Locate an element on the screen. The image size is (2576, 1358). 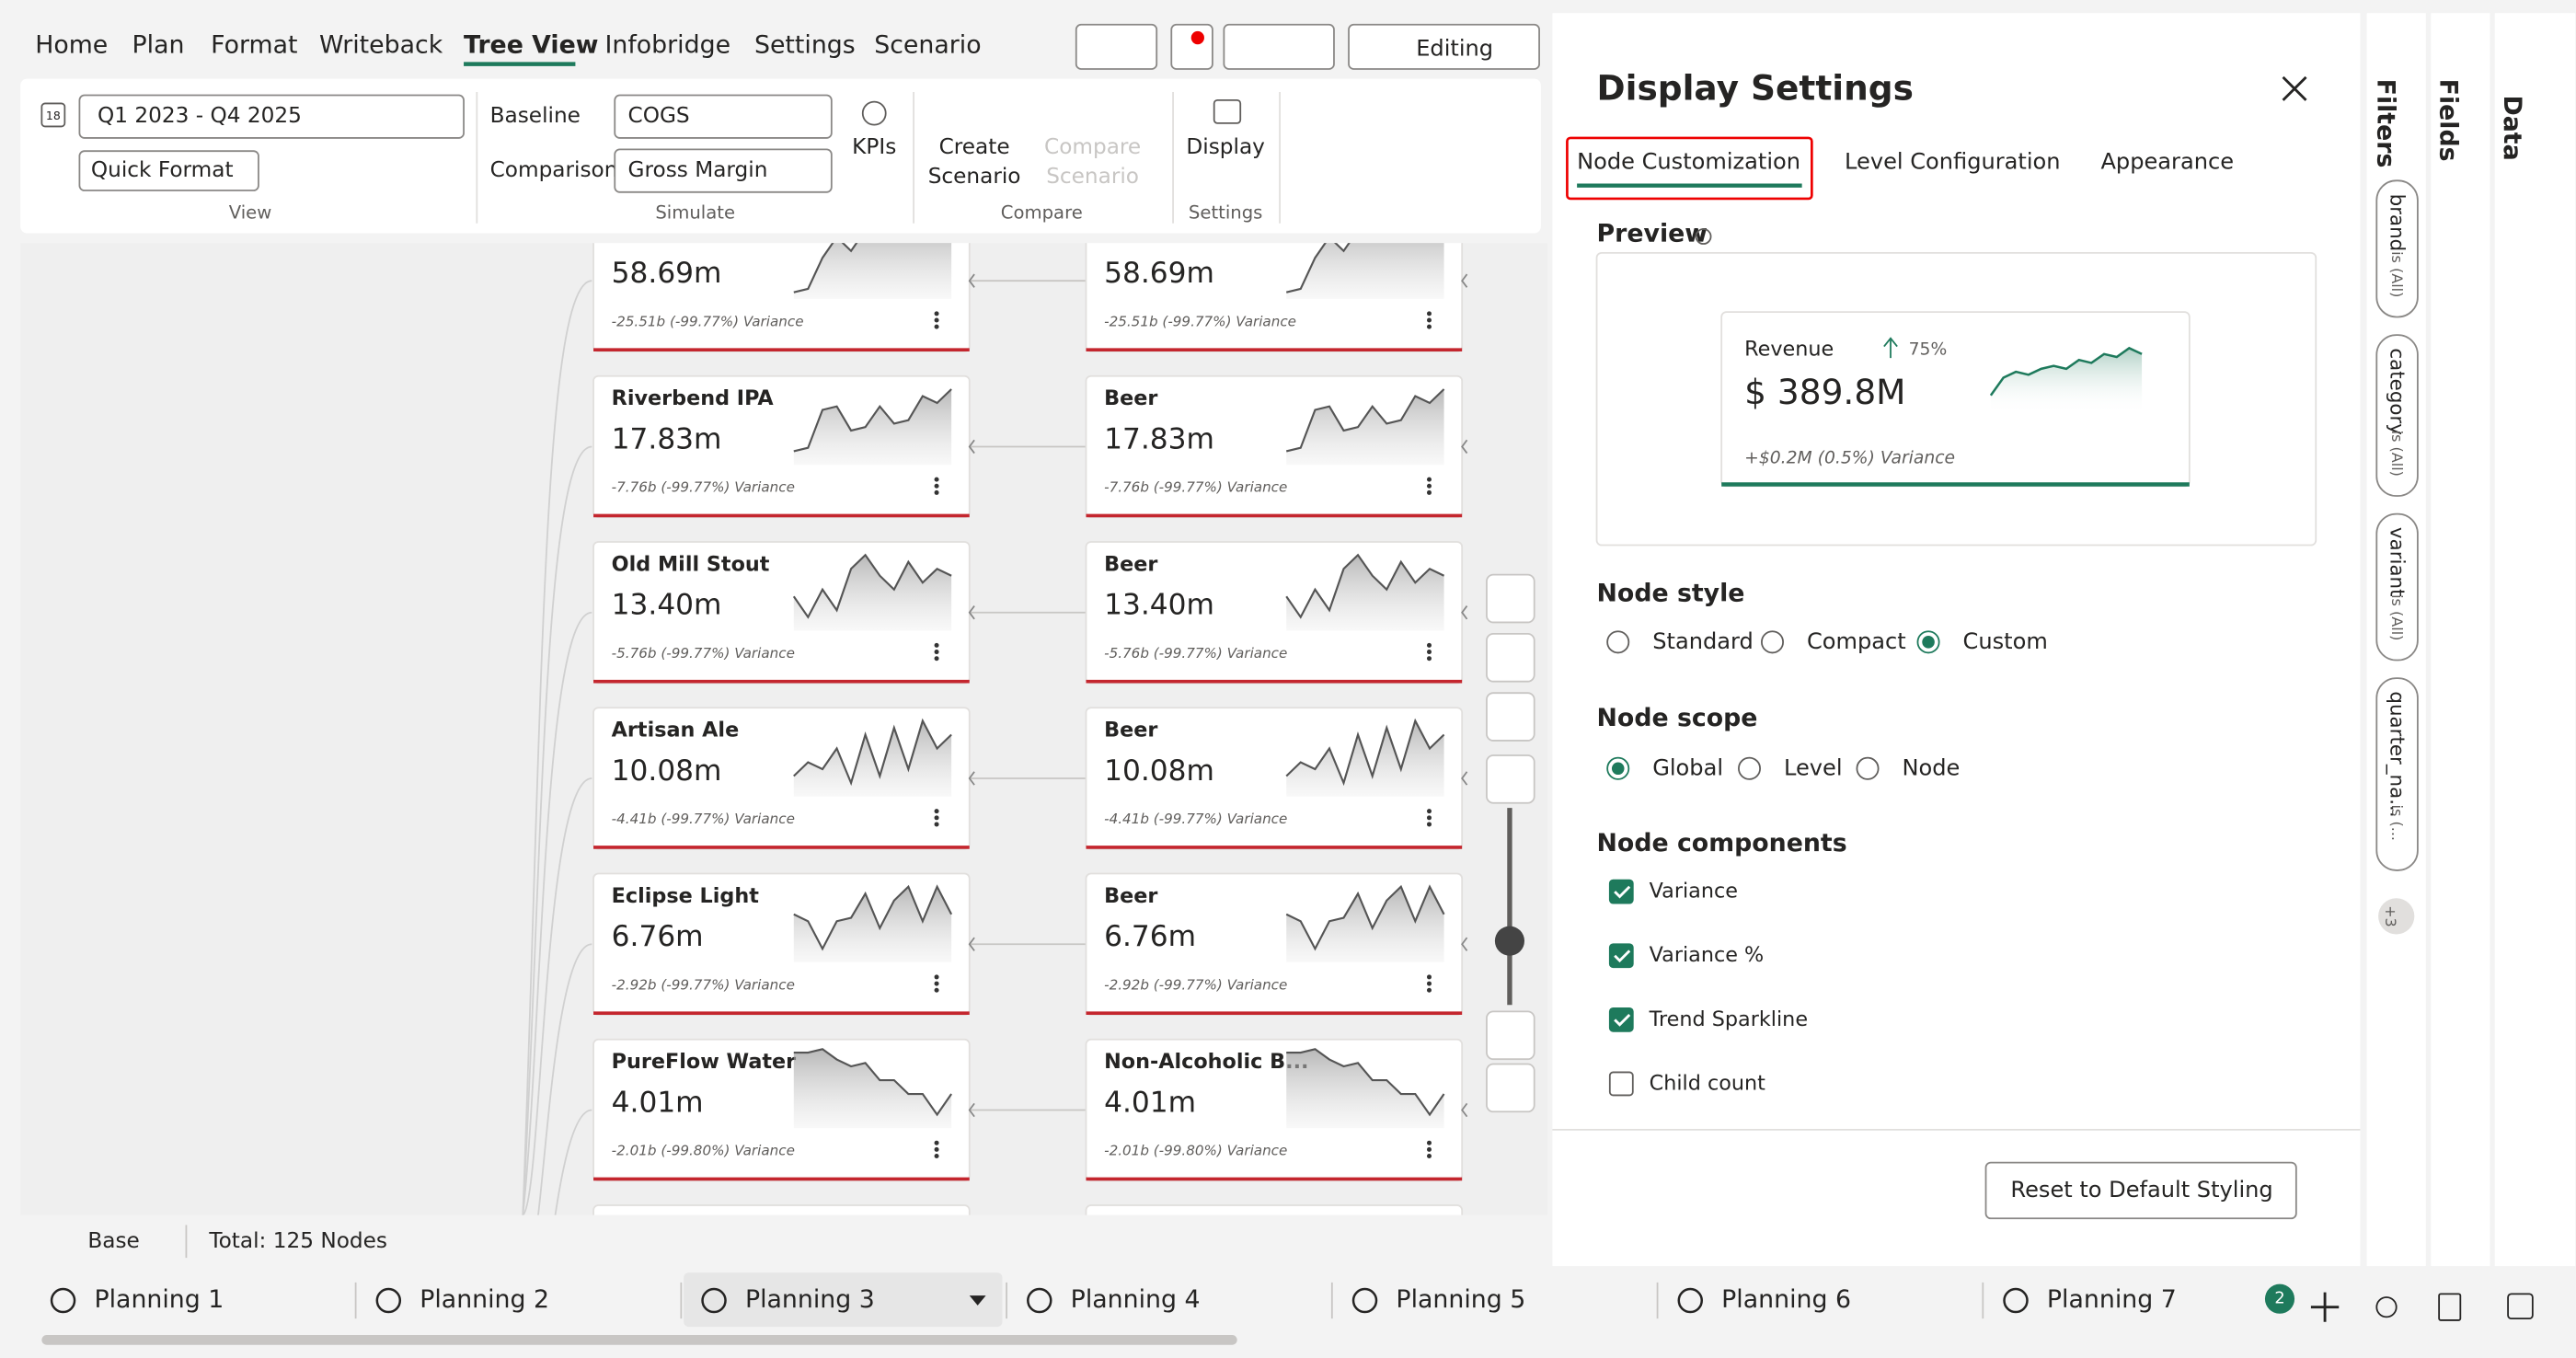
panel-tab: Appearance is located at coordinates (2167, 162).